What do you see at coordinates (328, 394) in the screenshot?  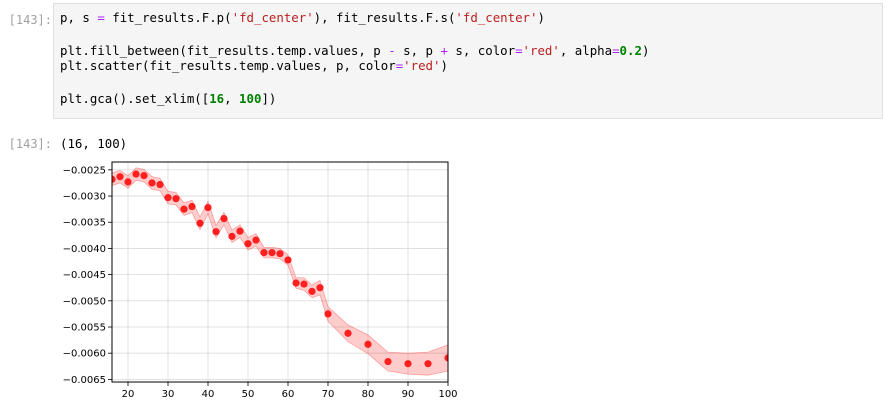 I see `x-tick-label: 70` at bounding box center [328, 394].